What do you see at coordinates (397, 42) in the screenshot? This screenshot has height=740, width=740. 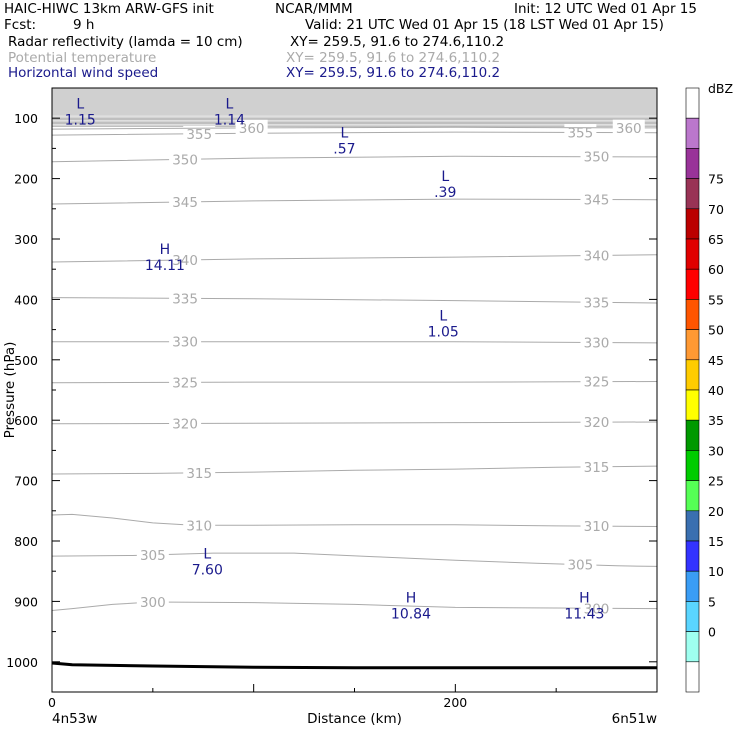 I see `field-radar-xy: XY= 259.5, 91.6 to 274.6,110.2` at bounding box center [397, 42].